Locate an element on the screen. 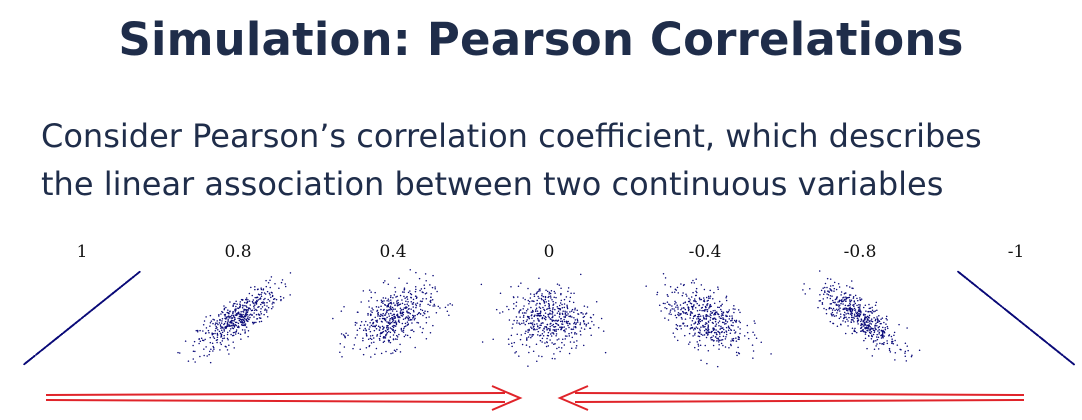 The height and width of the screenshot is (420, 1082). scatter-plot-r-neg0.4 is located at coordinates (708, 320).